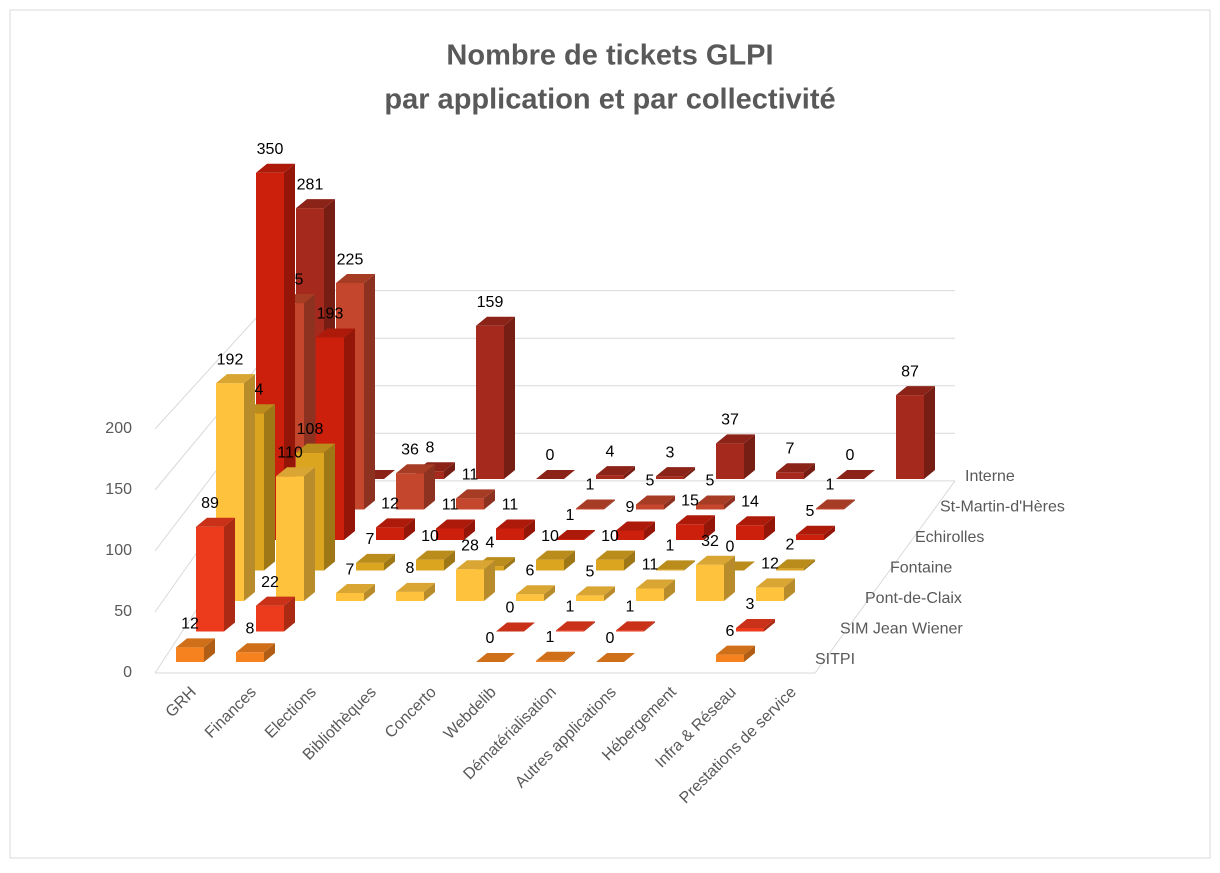  Describe the element at coordinates (410, 449) in the screenshot. I see `data-label: 36` at that location.